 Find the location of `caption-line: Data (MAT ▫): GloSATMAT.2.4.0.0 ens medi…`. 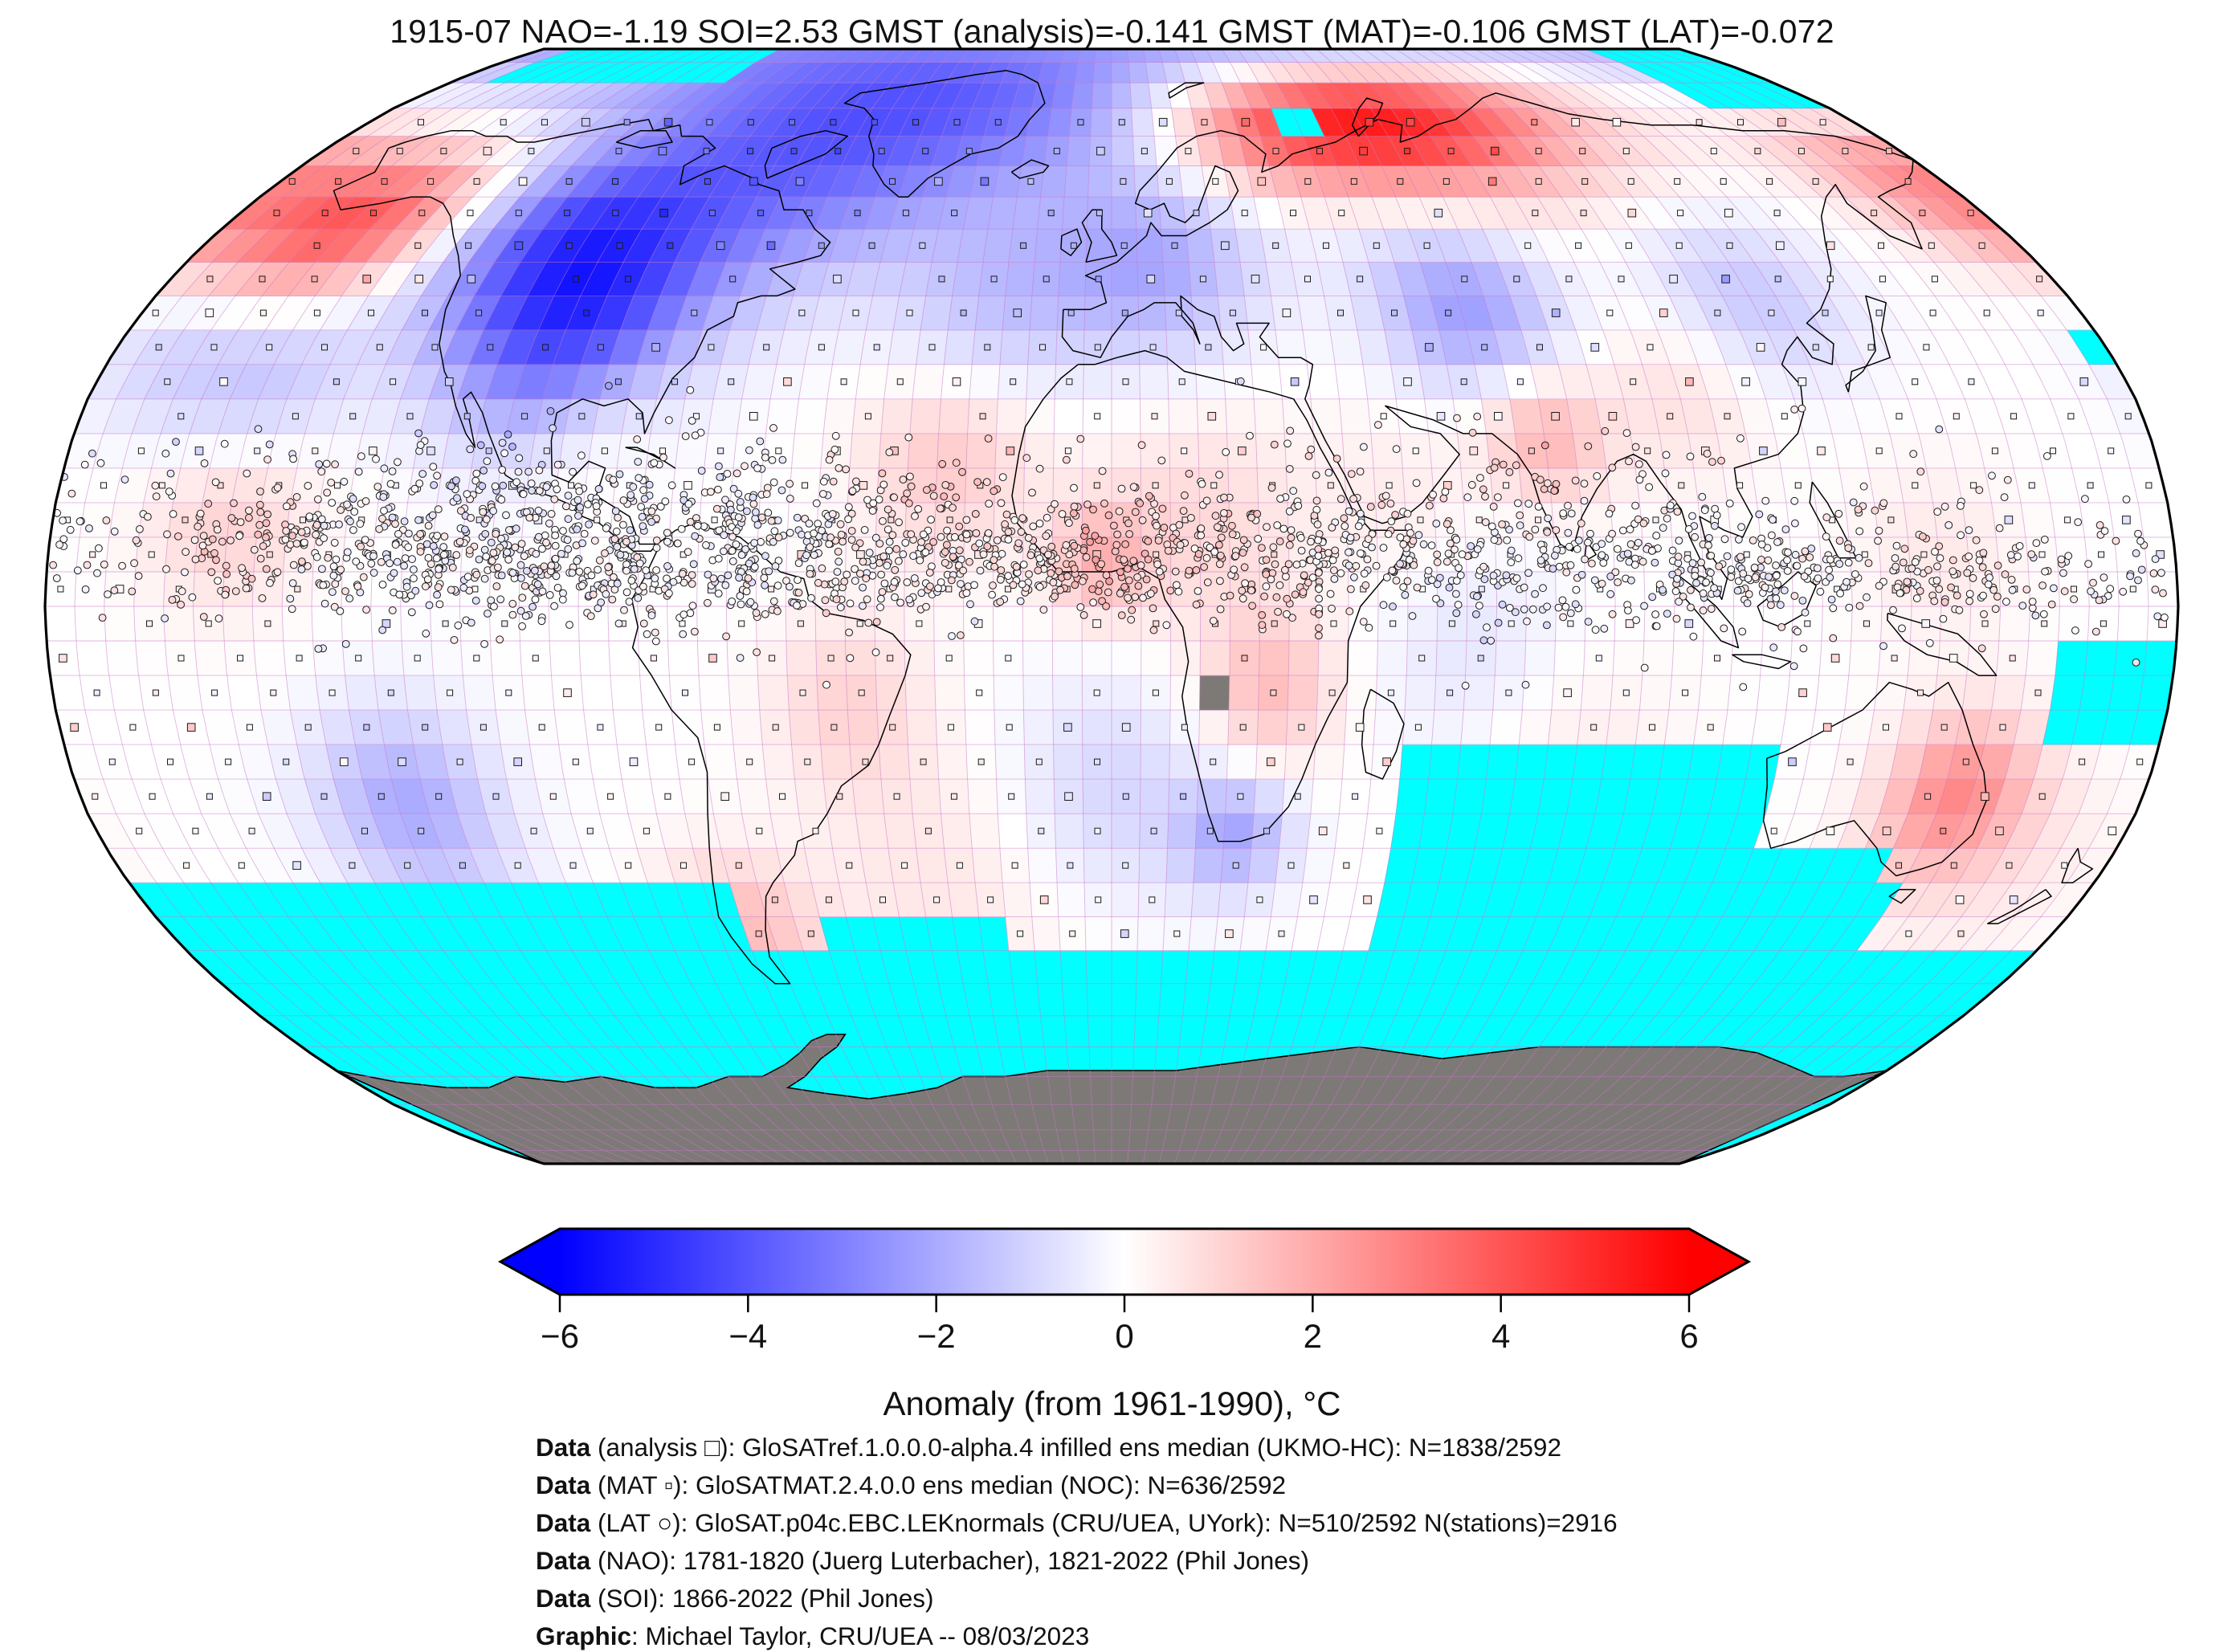

caption-line: Data (MAT ▫): GloSATMAT.2.4.0.0 ens medi… is located at coordinates (1077, 1485).